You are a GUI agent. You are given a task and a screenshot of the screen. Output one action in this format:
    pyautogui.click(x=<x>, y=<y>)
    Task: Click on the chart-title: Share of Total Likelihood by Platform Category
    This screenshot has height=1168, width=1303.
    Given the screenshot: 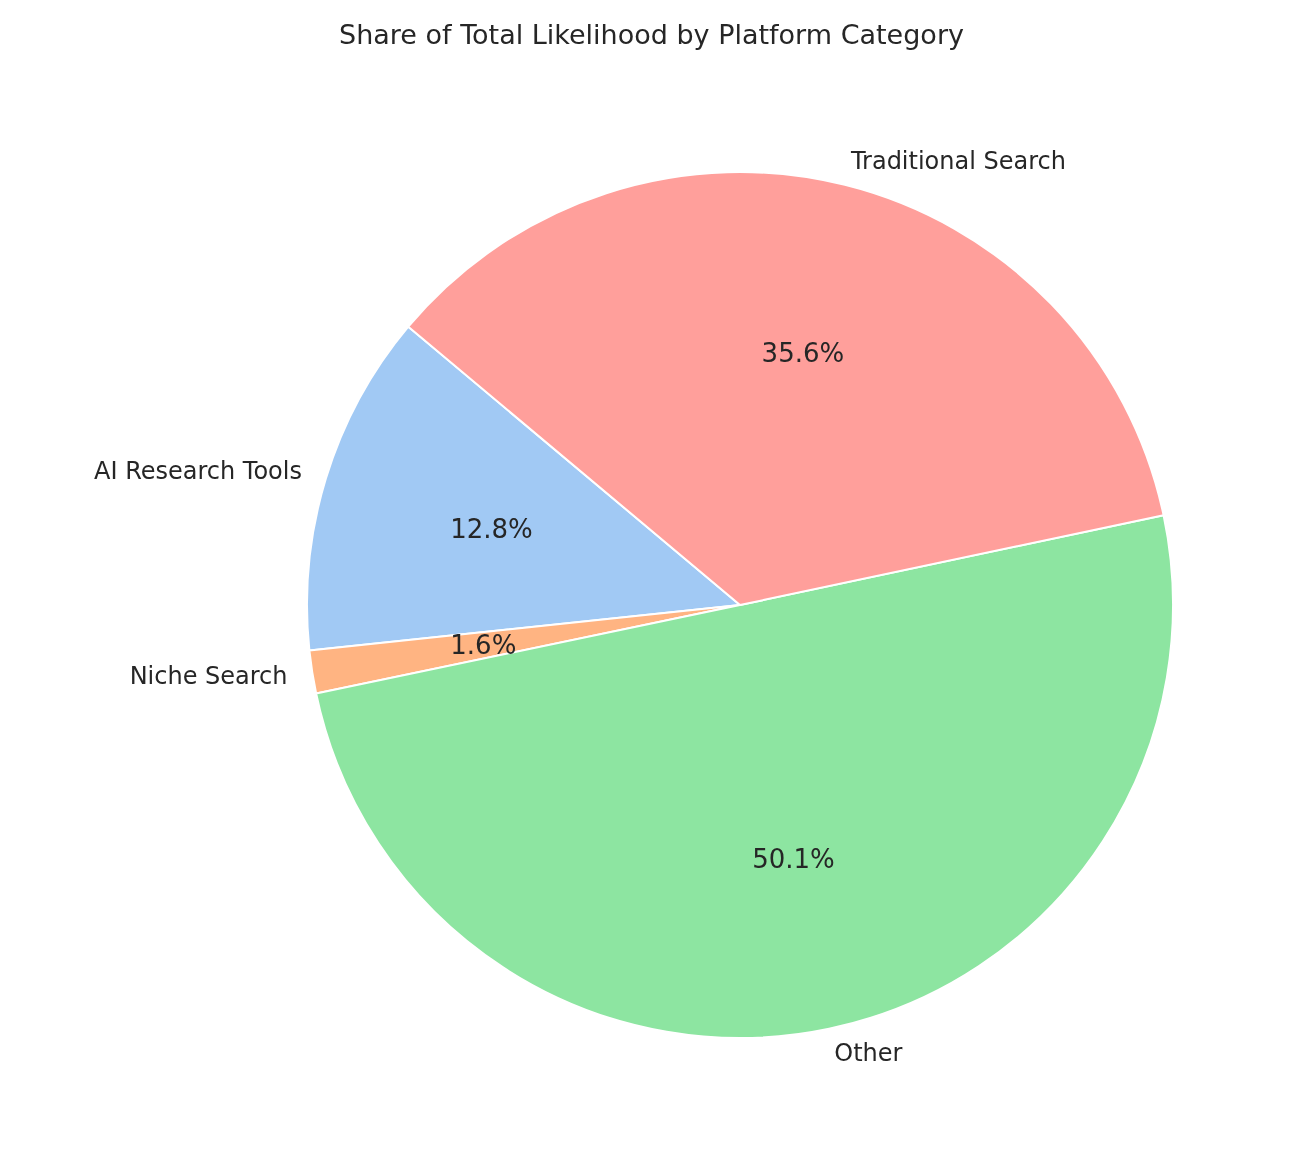 What is the action you would take?
    pyautogui.click(x=651, y=34)
    